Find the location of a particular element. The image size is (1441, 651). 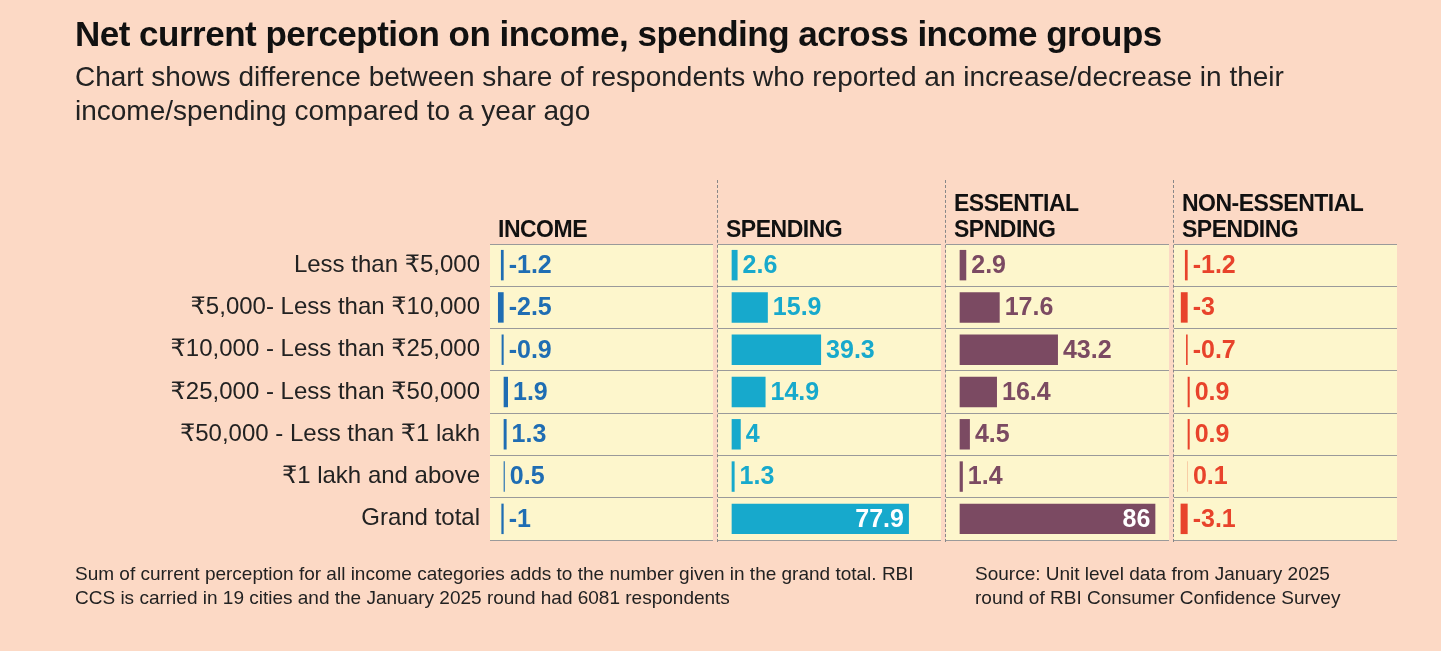

data-label: -0.7 is located at coordinates (1214, 348).